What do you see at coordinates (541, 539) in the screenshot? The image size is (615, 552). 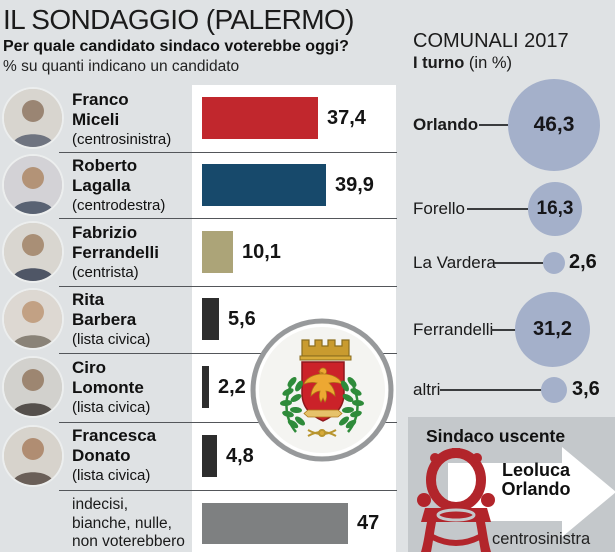 I see `outgoing-mayor-party: centrosinistra` at bounding box center [541, 539].